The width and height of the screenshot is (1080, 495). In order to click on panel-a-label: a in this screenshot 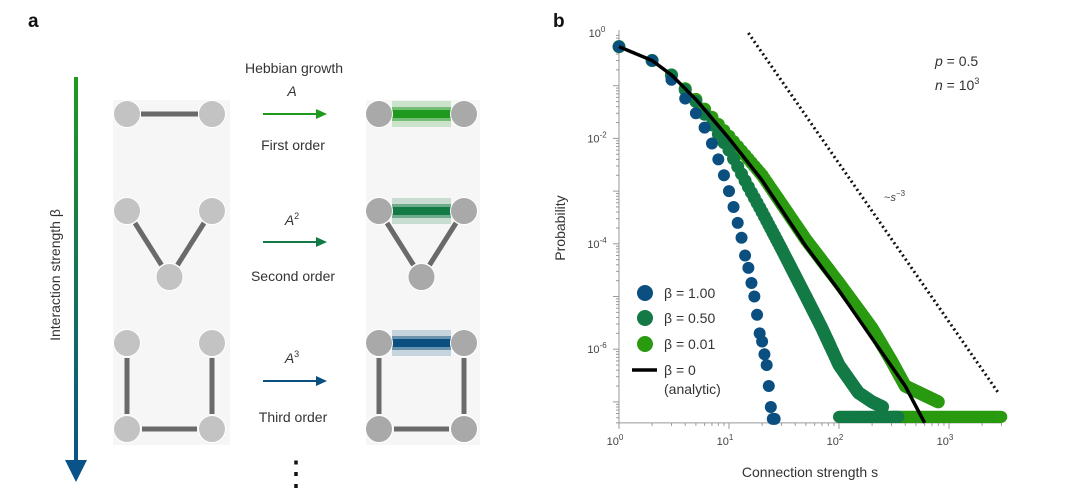, I will do `click(33, 21)`.